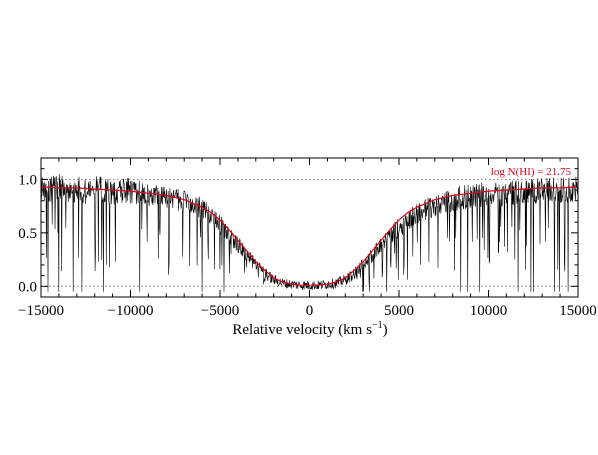  I want to click on x-tick-labels: −15000 −10000 −5000 0 5000 10000 15000, so click(307, 311).